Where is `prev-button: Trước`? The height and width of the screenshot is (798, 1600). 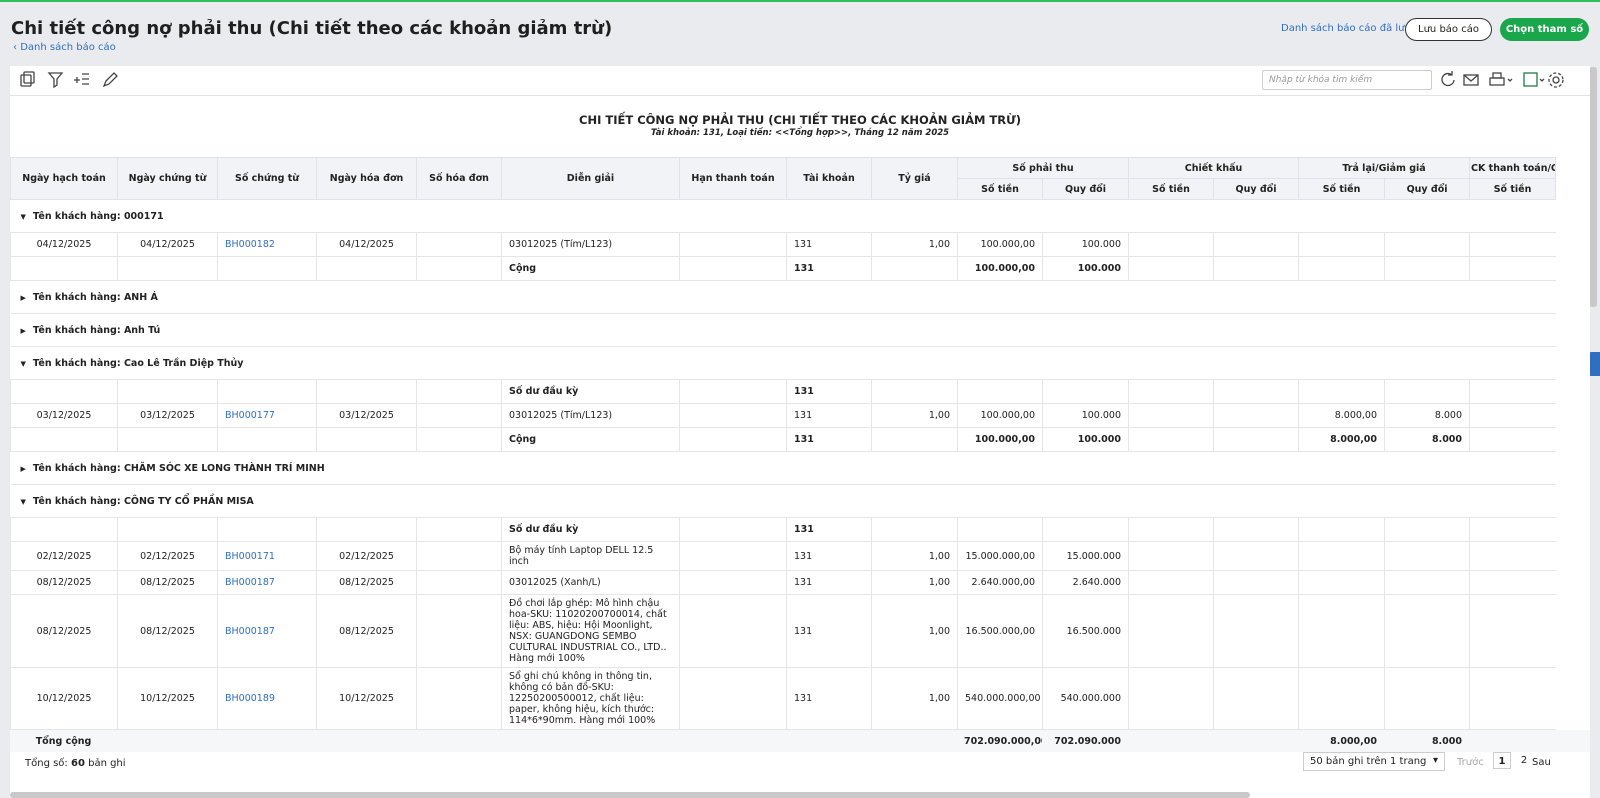 prev-button: Trước is located at coordinates (1470, 762).